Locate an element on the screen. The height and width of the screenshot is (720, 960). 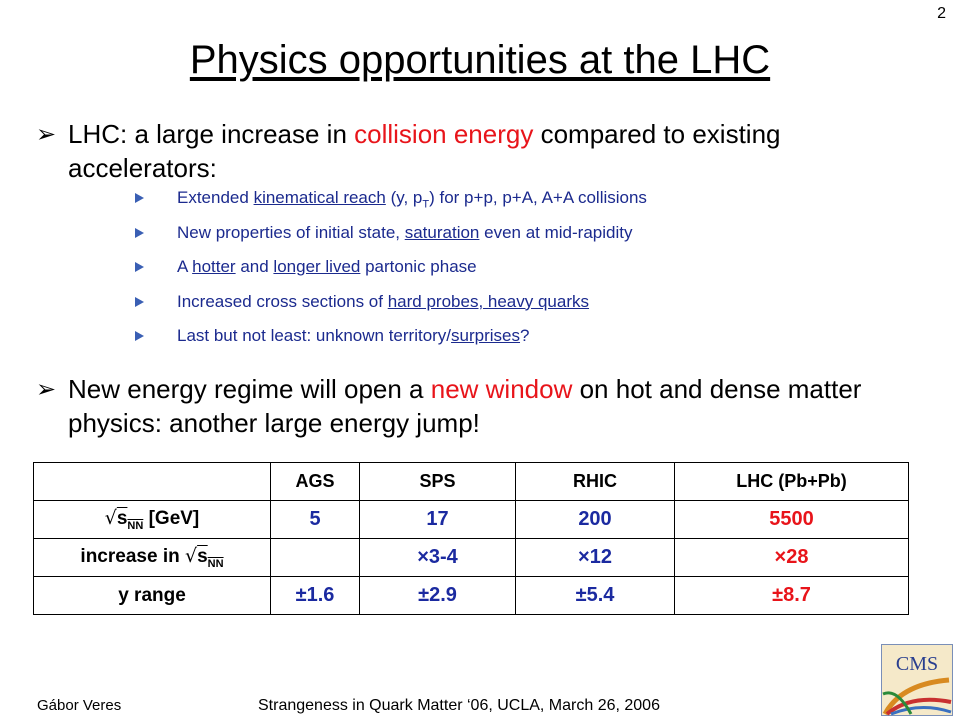
sub-text: partonic phase is located at coordinates (418, 266).